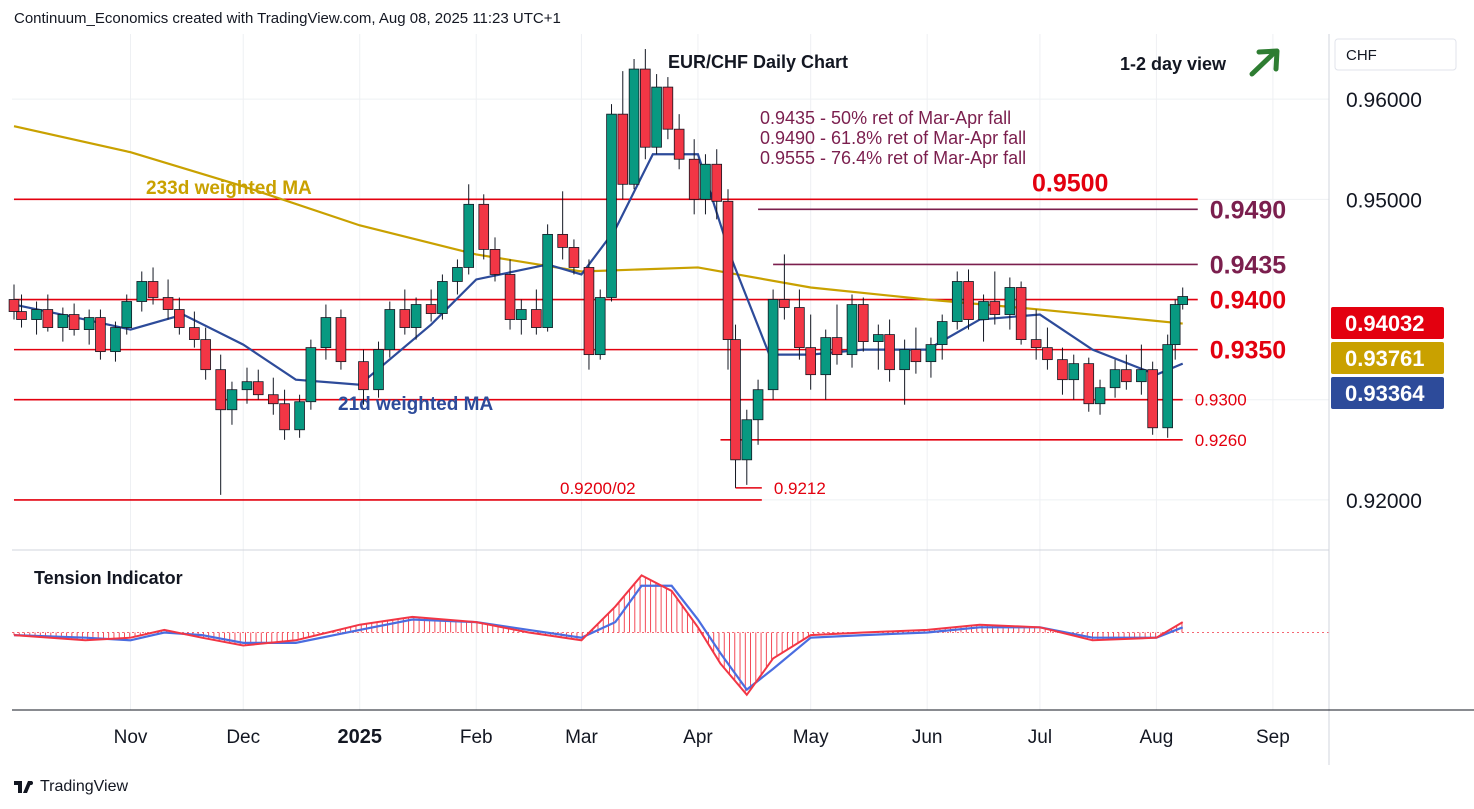 The width and height of the screenshot is (1474, 809). What do you see at coordinates (893, 138) in the screenshot?
I see `fib-annotation: 0.9490 - 61.8% ret of Mar-Apr fall` at bounding box center [893, 138].